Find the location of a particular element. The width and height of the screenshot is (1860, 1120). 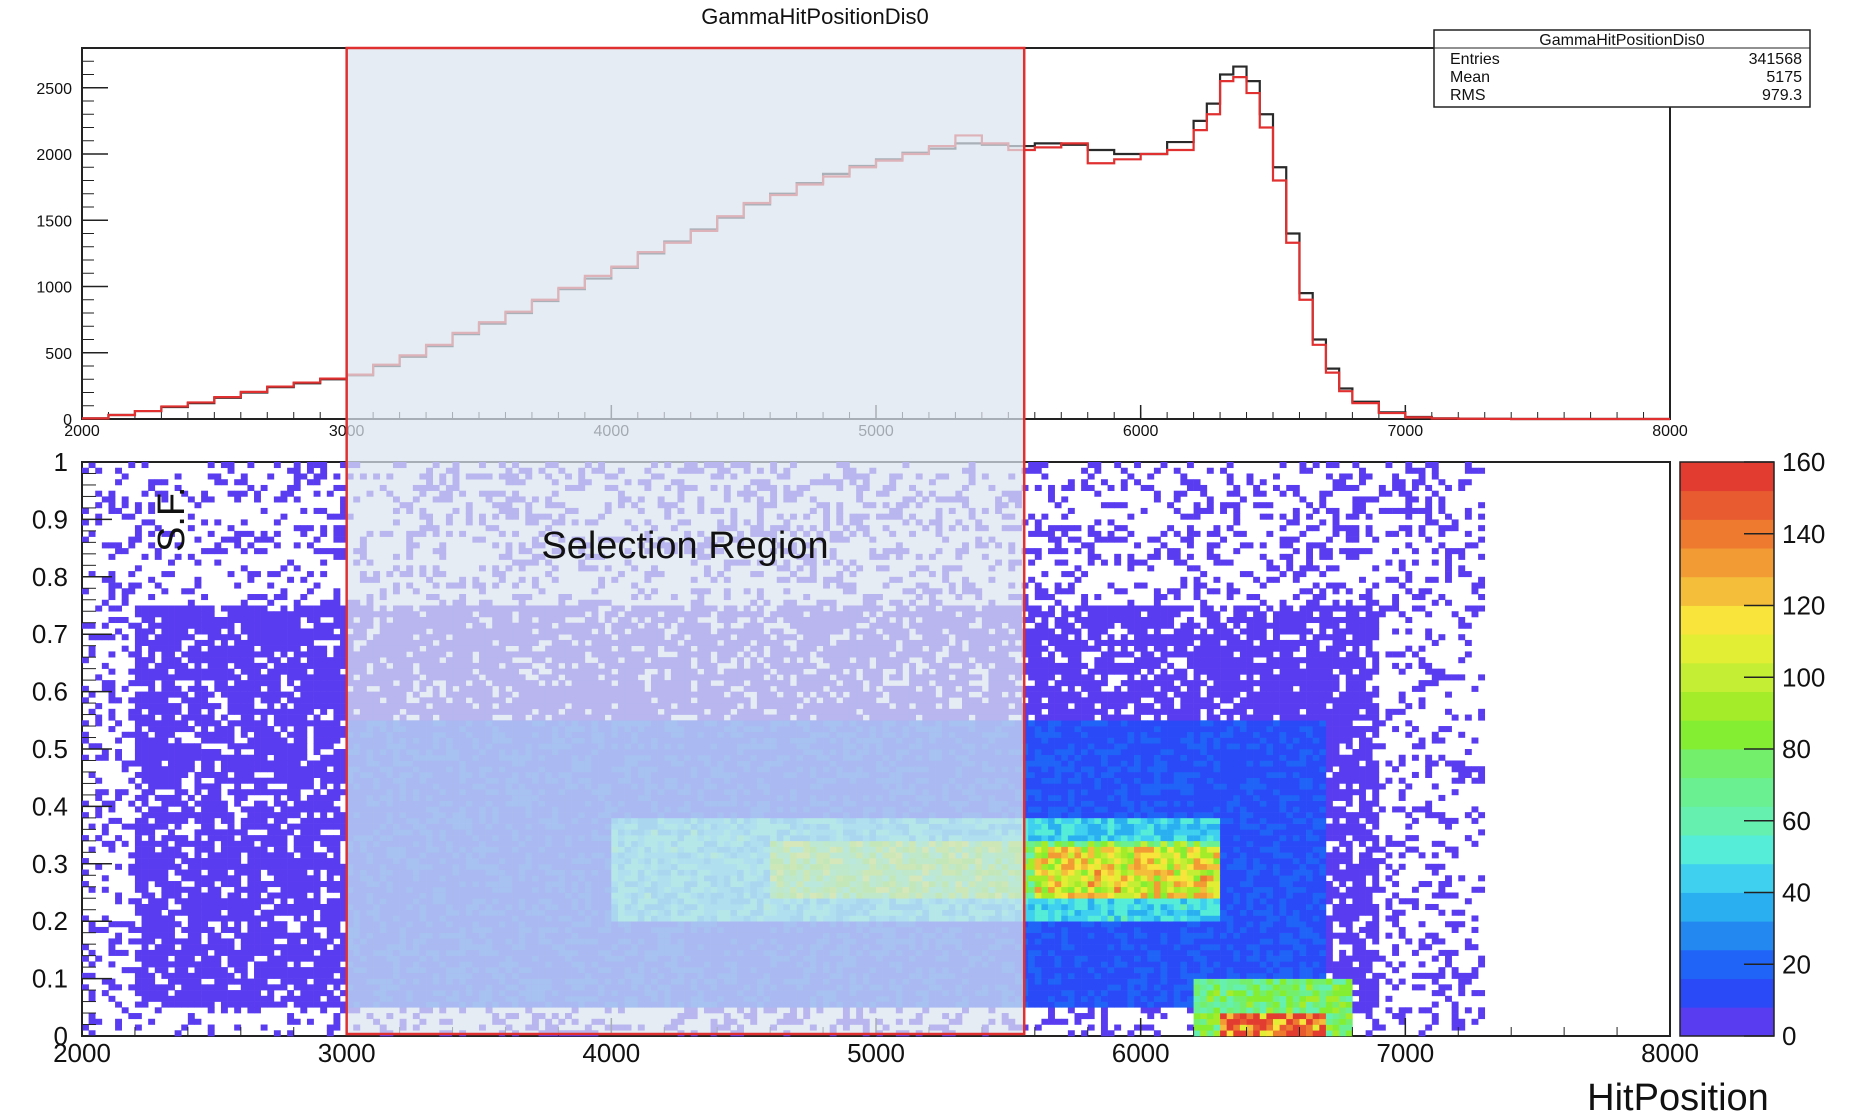

top-ytick-label: 1500 is located at coordinates (54, 221).